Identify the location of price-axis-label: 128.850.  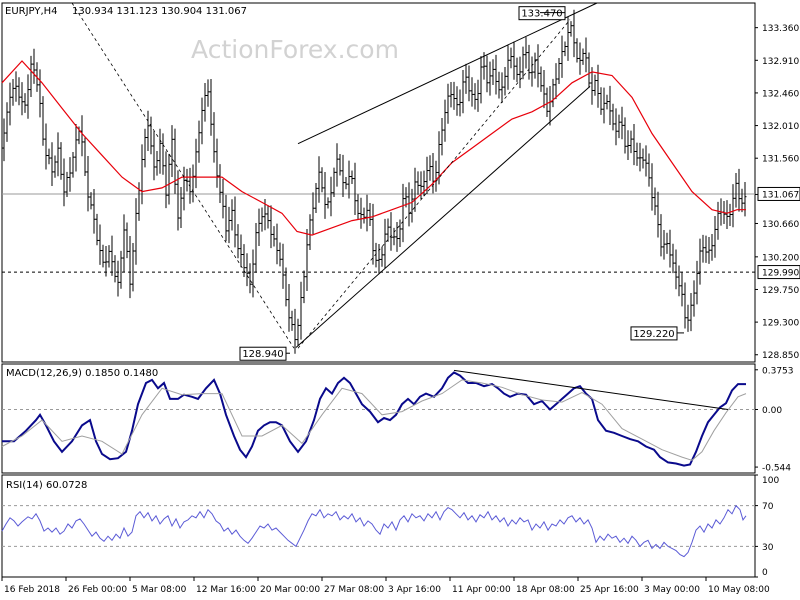
(780, 356).